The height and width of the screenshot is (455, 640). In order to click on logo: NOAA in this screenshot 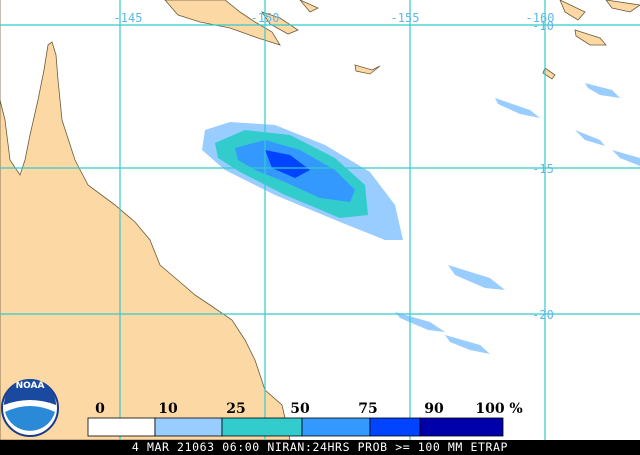, I will do `click(30, 408)`.